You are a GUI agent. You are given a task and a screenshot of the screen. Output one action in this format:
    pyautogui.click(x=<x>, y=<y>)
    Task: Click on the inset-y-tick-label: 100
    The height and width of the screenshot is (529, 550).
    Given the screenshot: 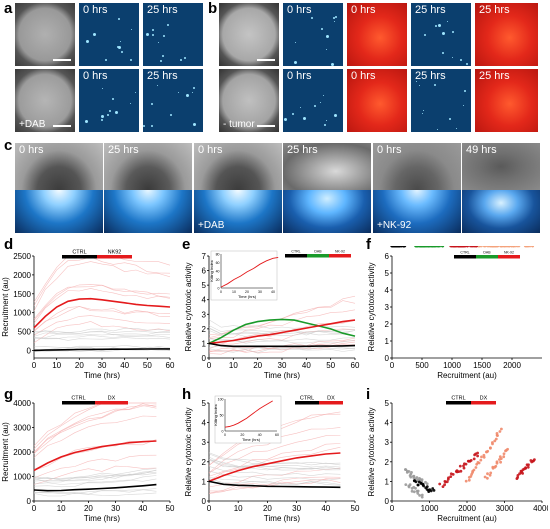 What is the action you would take?
    pyautogui.click(x=221, y=400)
    